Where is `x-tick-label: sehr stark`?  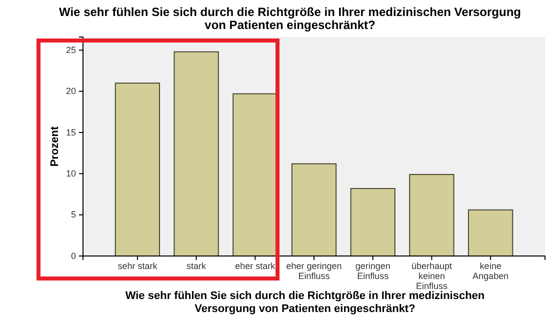 x-tick-label: sehr stark is located at coordinates (138, 266).